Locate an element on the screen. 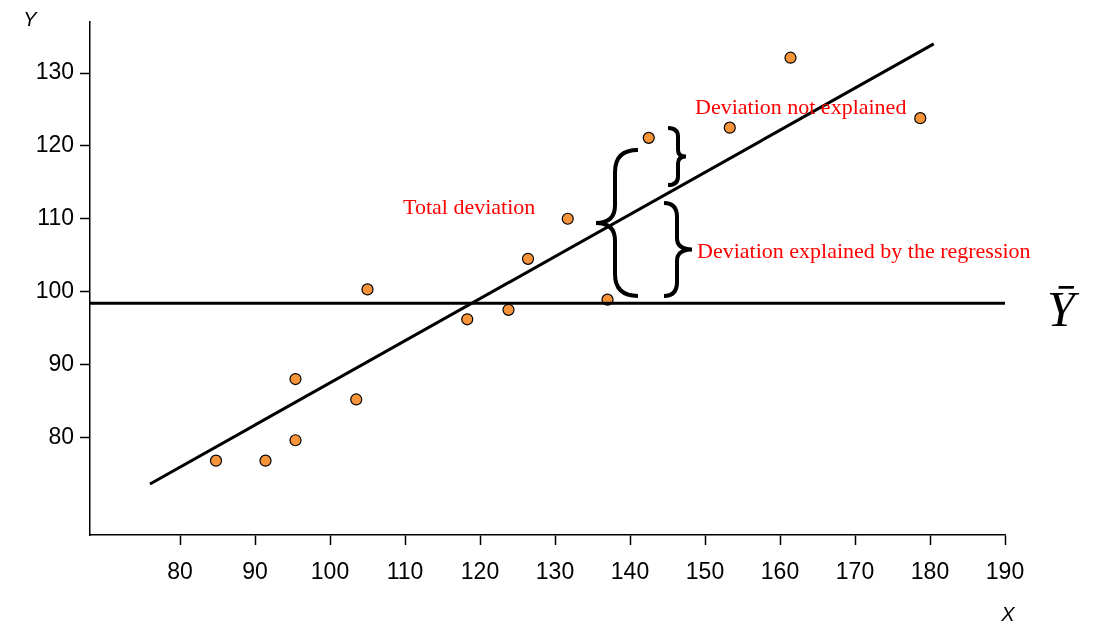  y-tick-label: 130 is located at coordinates (54, 71).